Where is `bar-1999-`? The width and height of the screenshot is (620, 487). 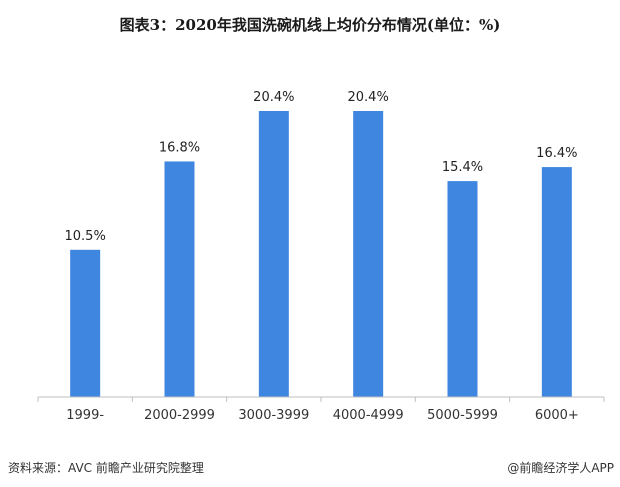
bar-1999- is located at coordinates (85, 323).